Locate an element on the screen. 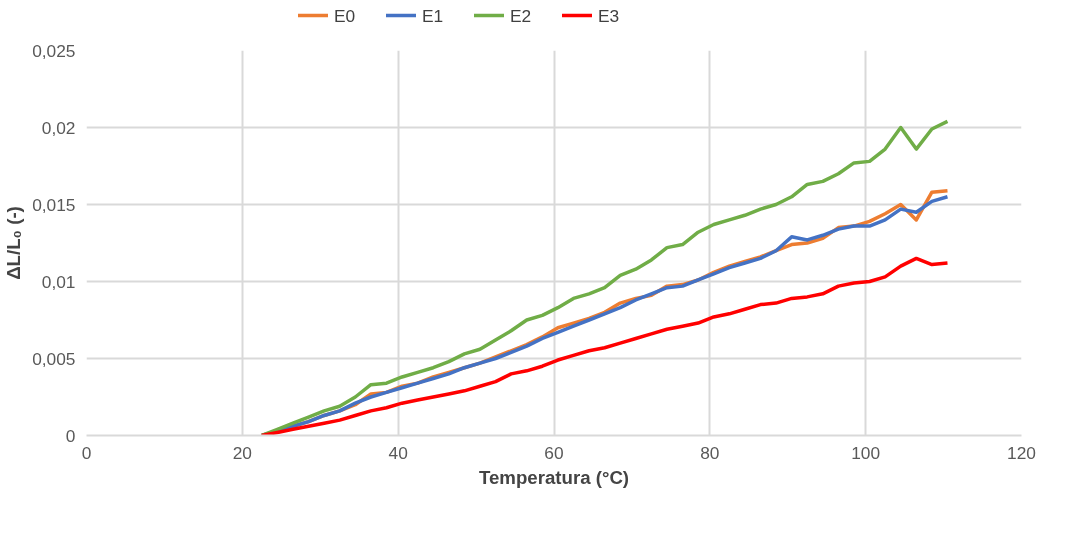 This screenshot has width=1080, height=550. y-axis-title: ΔL/L₀ (-) is located at coordinates (14, 243).